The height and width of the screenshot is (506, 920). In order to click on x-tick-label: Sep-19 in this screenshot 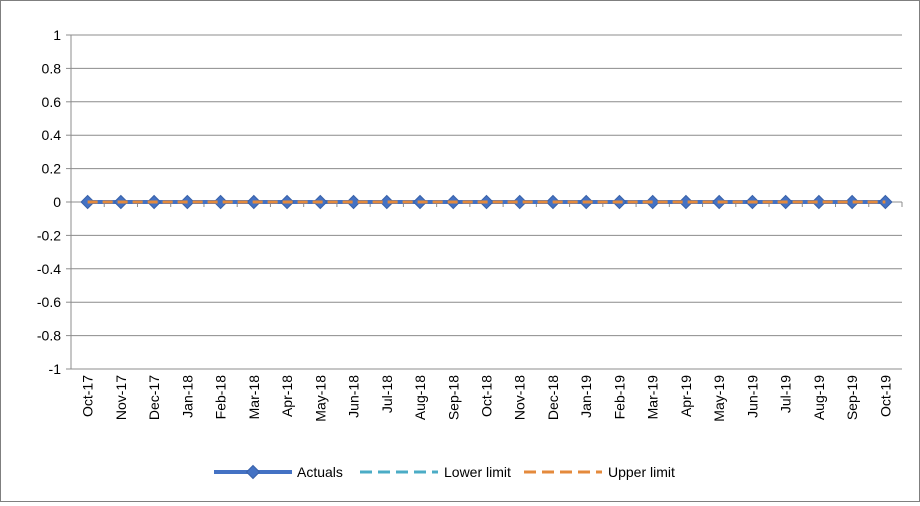, I will do `click(852, 397)`.